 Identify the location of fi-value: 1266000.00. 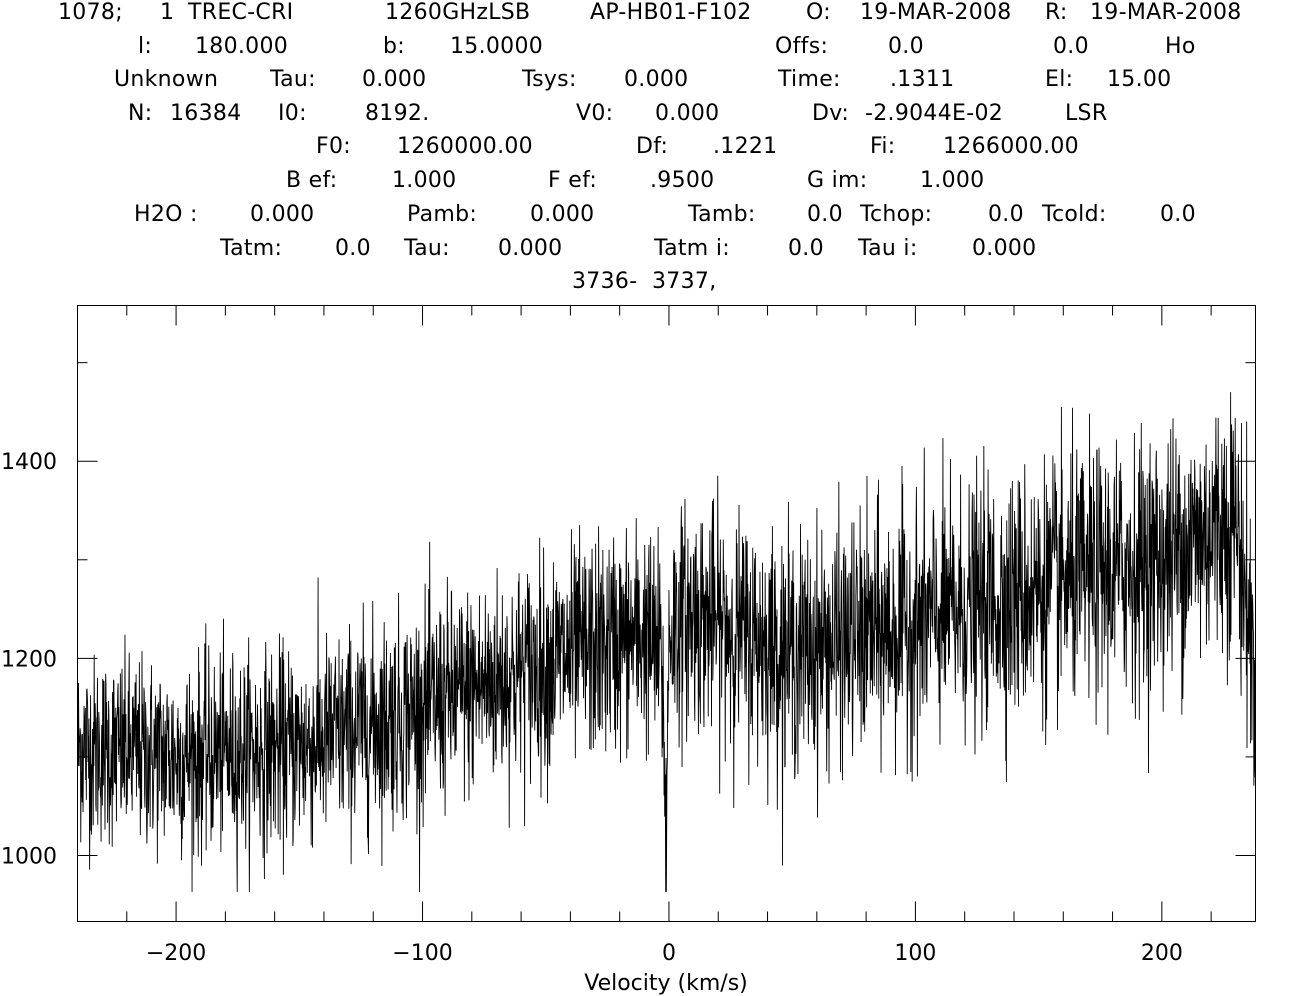
(1011, 146).